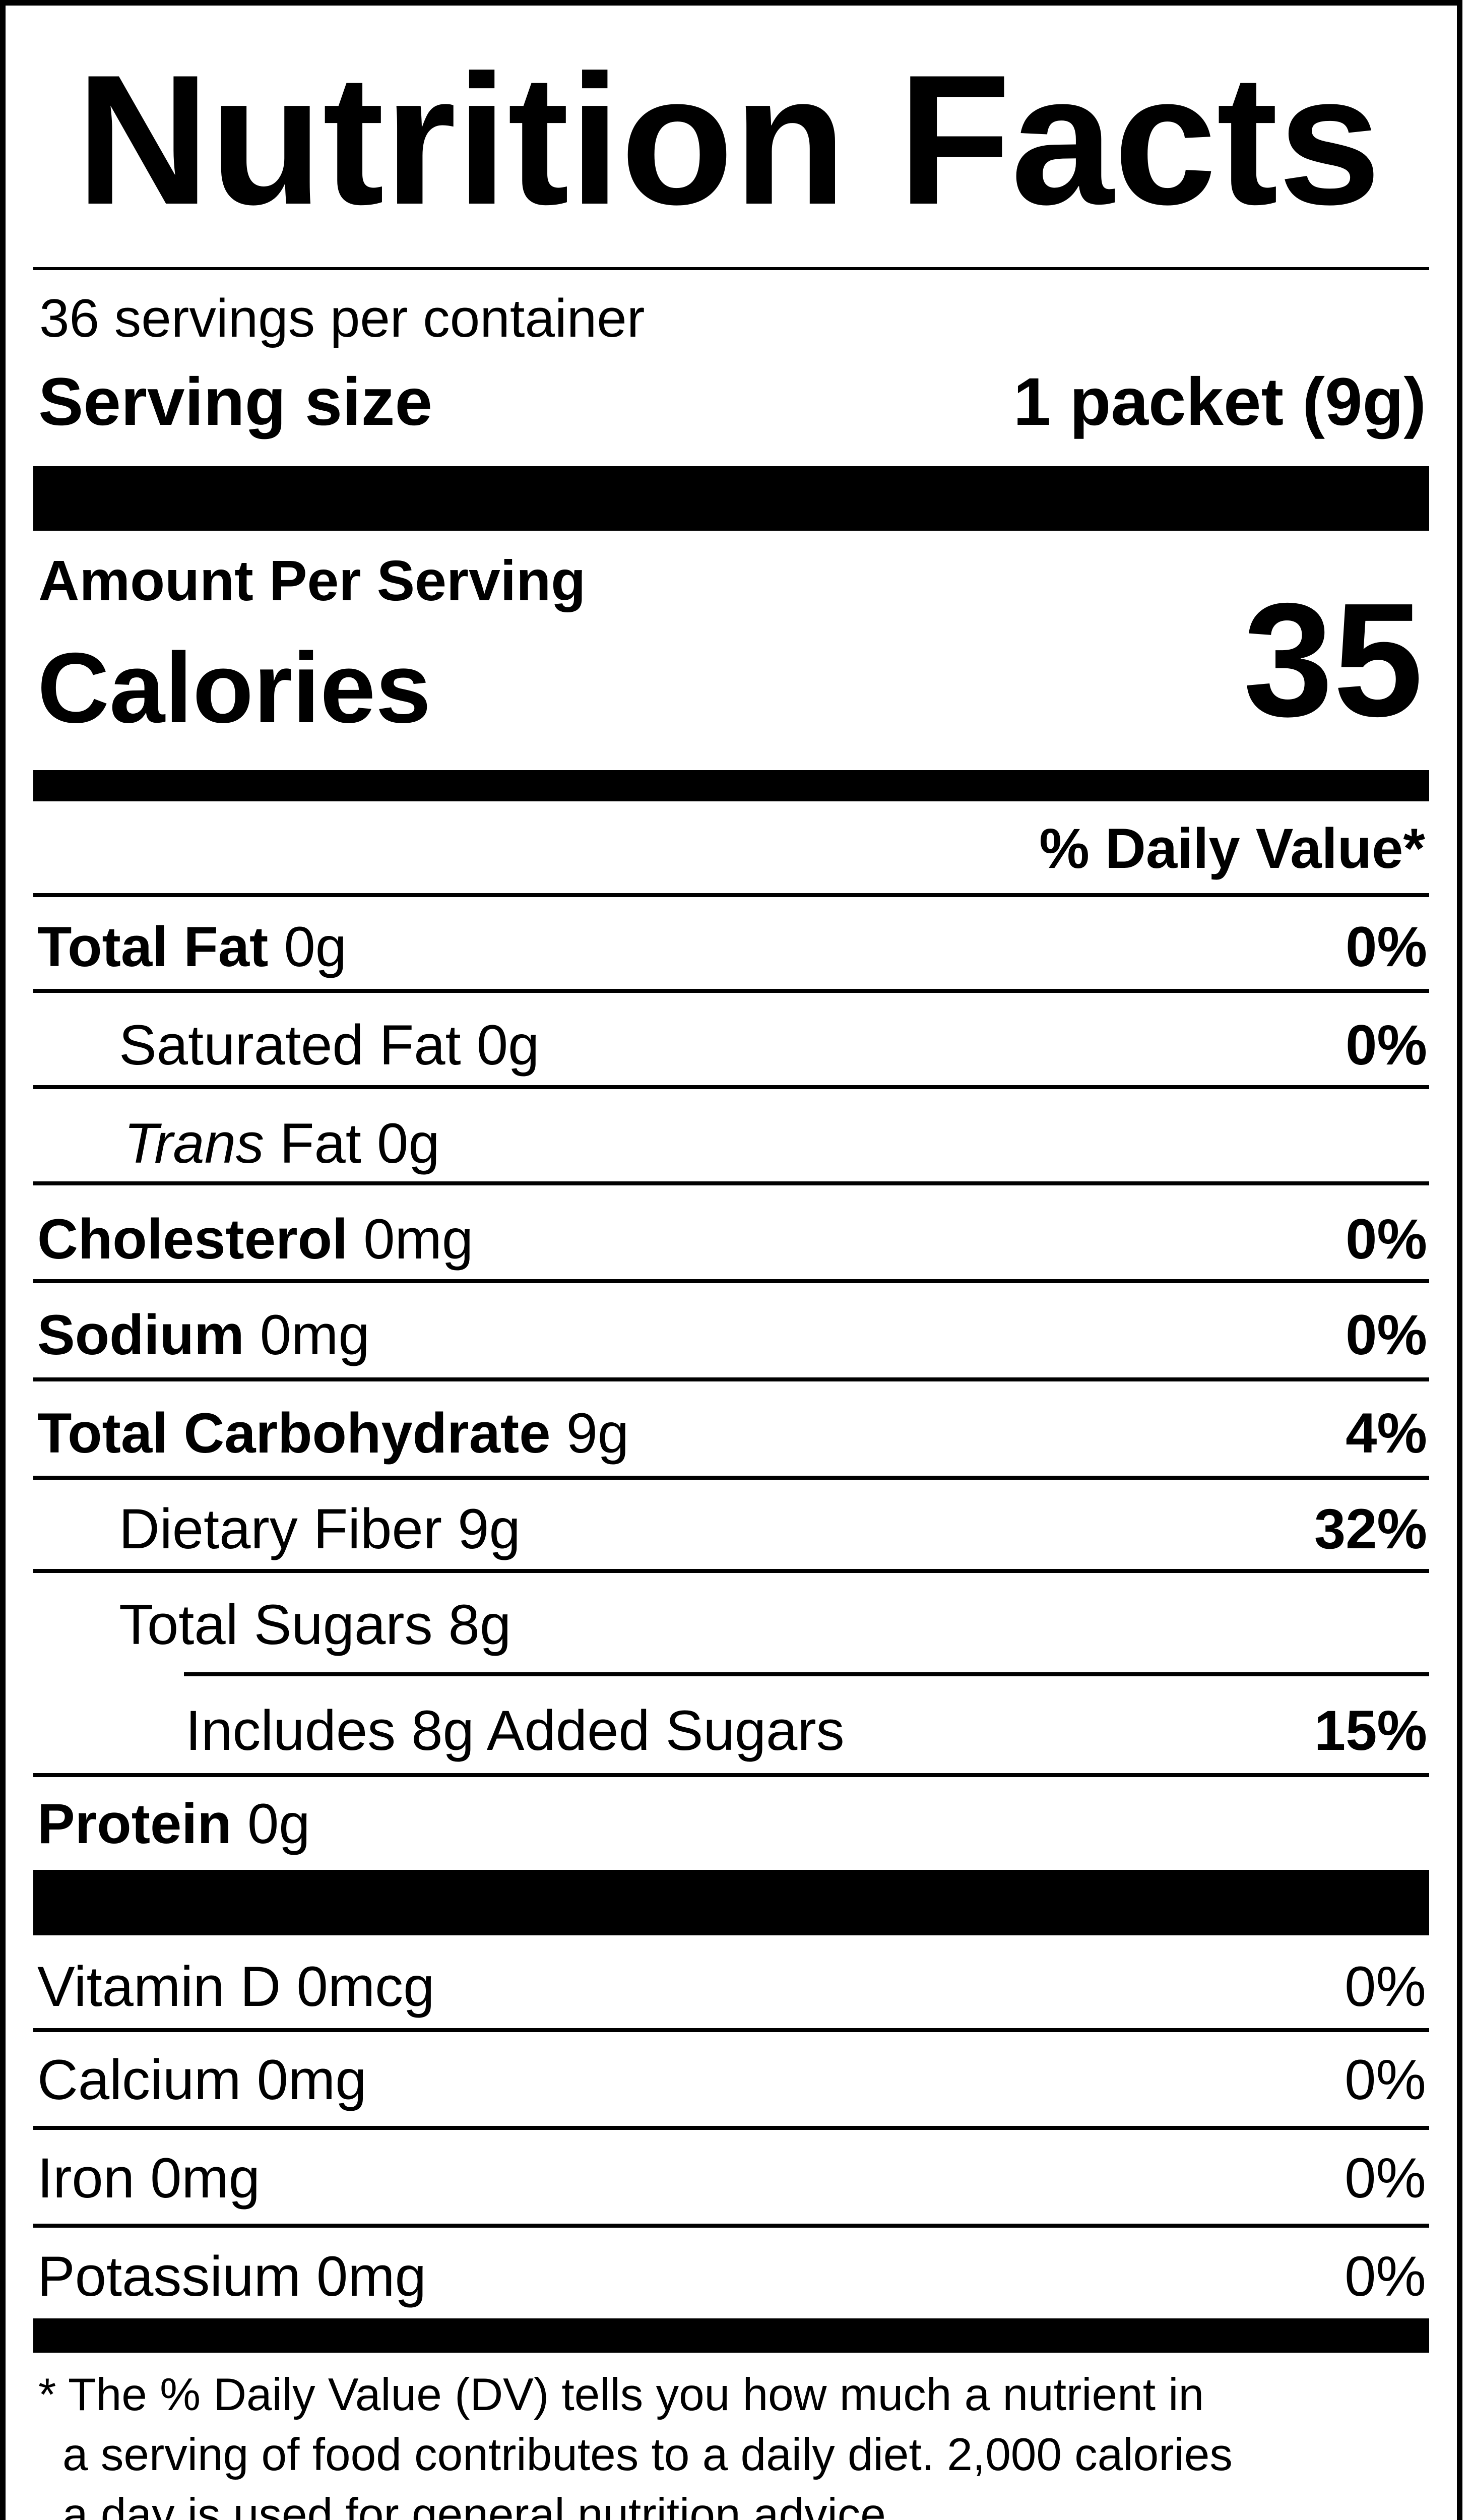 The image size is (1471, 2520). Describe the element at coordinates (234, 687) in the screenshot. I see `svg-text: Calories` at that location.